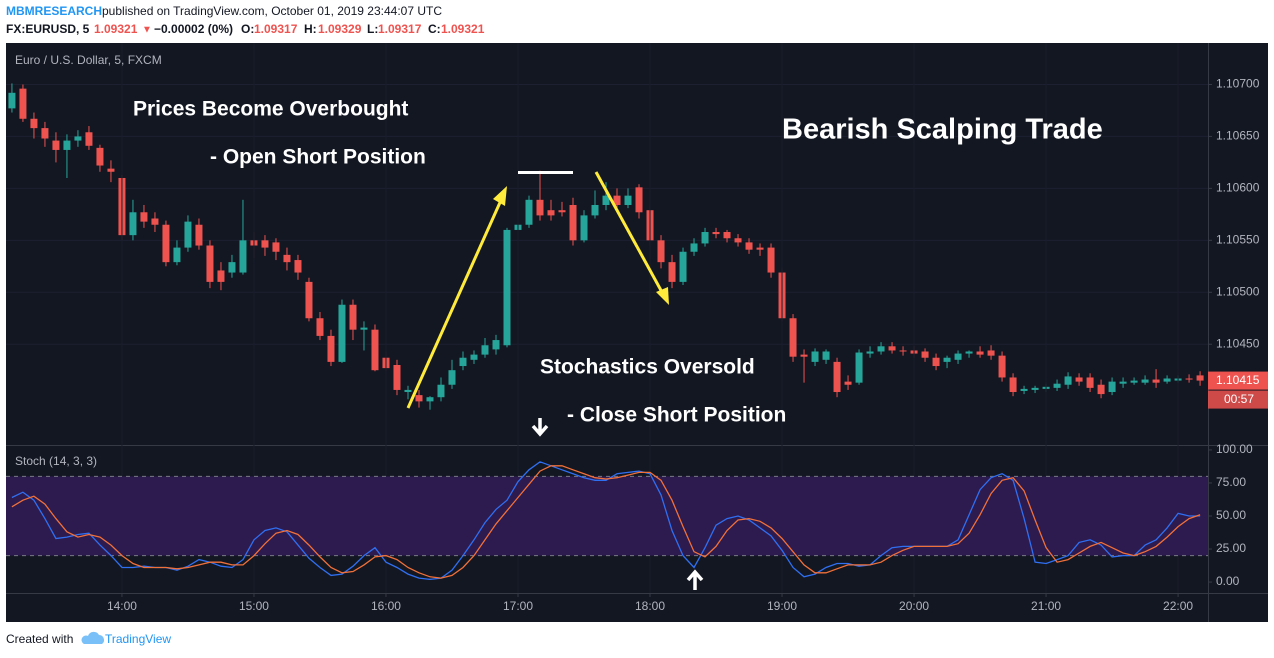 The height and width of the screenshot is (658, 1274). Describe the element at coordinates (138, 639) in the screenshot. I see `footer-brand: TradingView` at that location.